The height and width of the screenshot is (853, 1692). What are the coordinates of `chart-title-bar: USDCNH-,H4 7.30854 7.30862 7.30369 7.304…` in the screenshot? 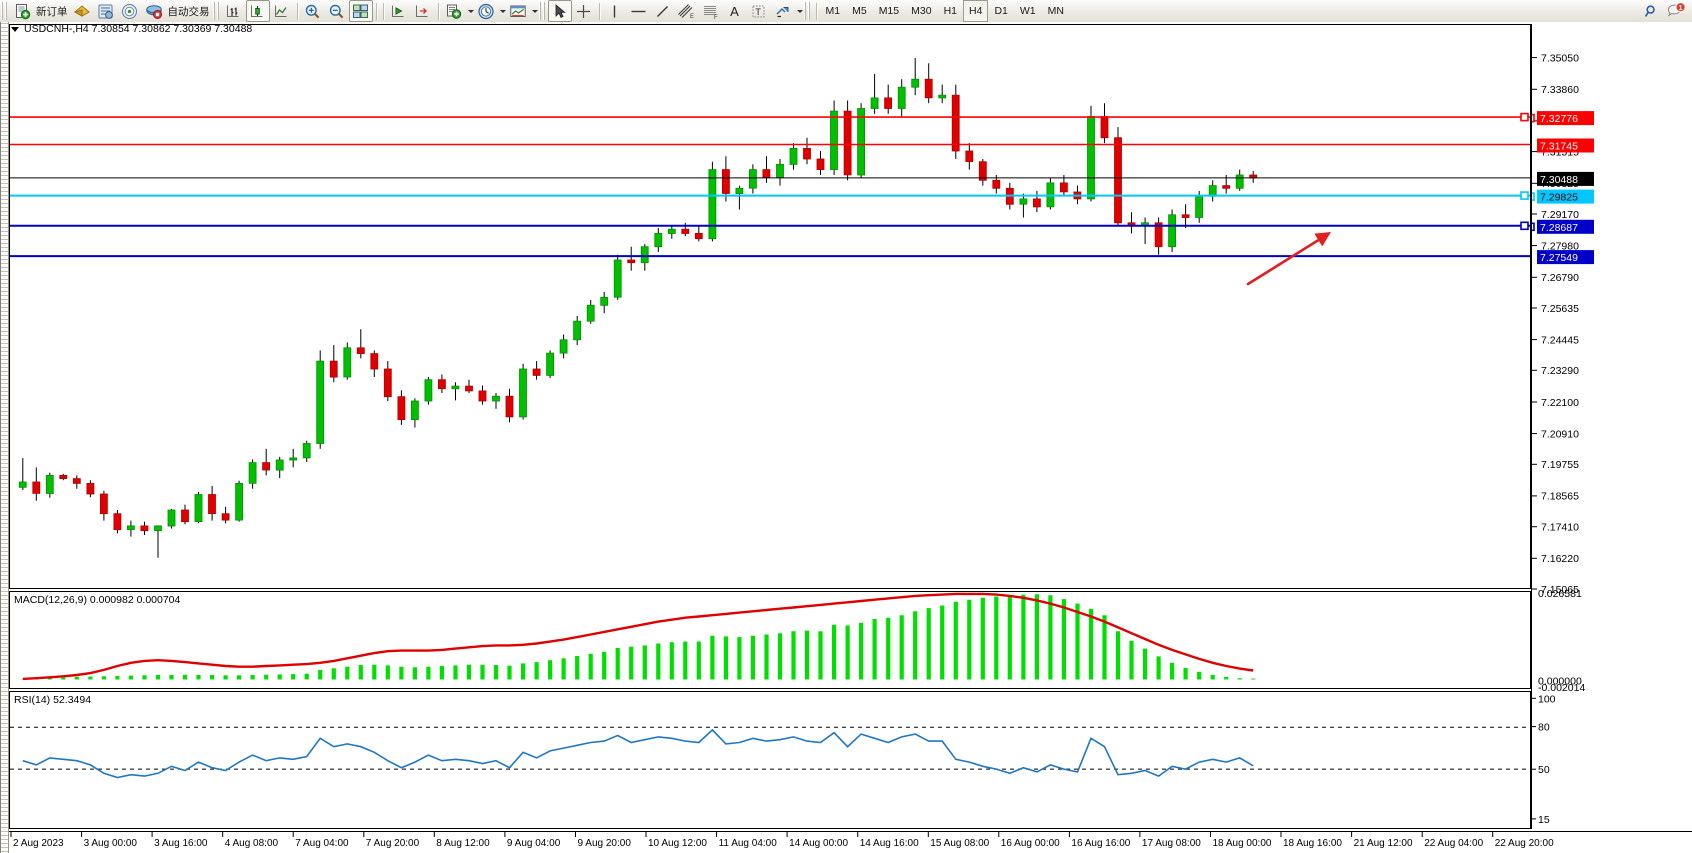 It's located at (130, 29).